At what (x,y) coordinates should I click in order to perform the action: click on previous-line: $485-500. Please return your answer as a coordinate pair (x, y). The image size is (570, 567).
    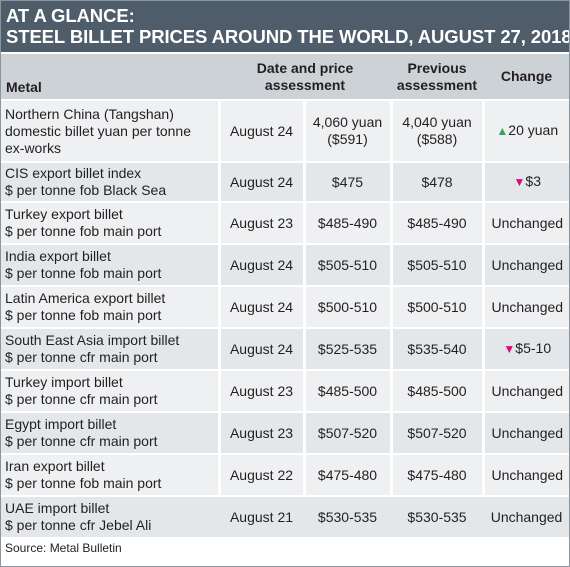
    Looking at the image, I should click on (437, 390).